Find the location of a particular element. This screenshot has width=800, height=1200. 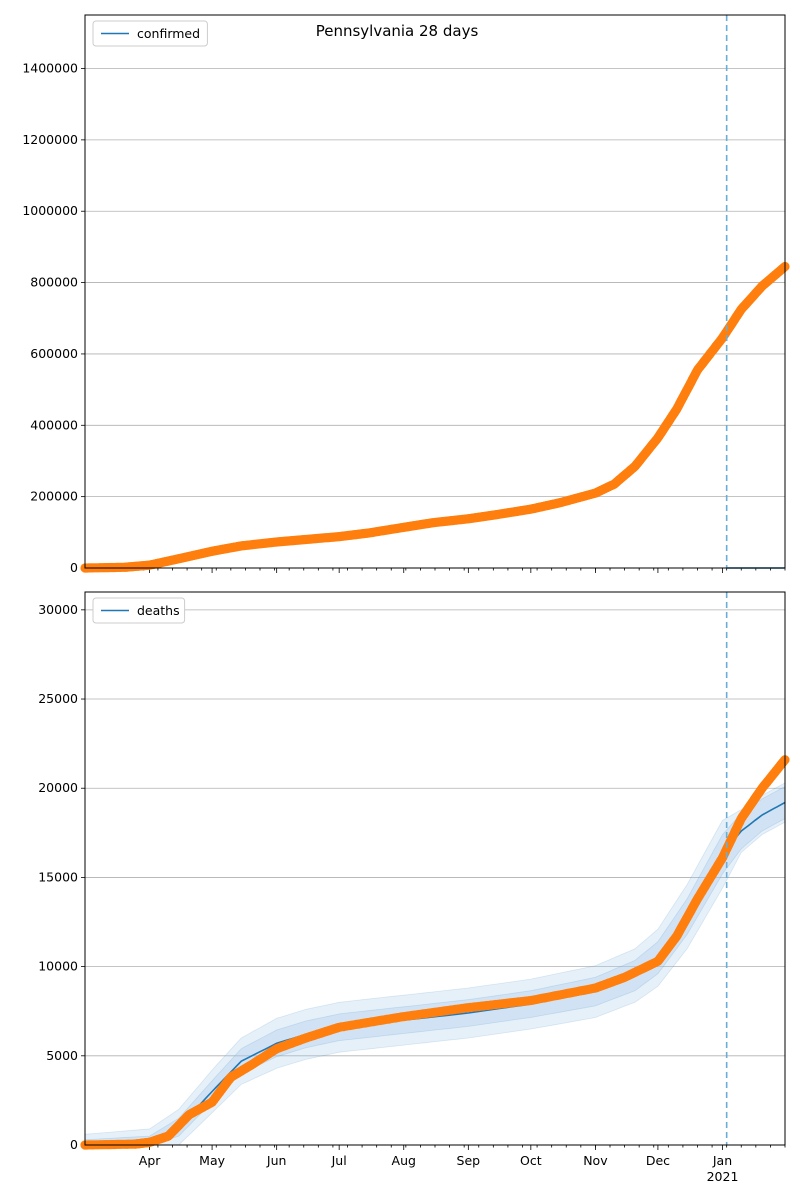

x-tick-label: Jun is located at coordinates (276, 1160).